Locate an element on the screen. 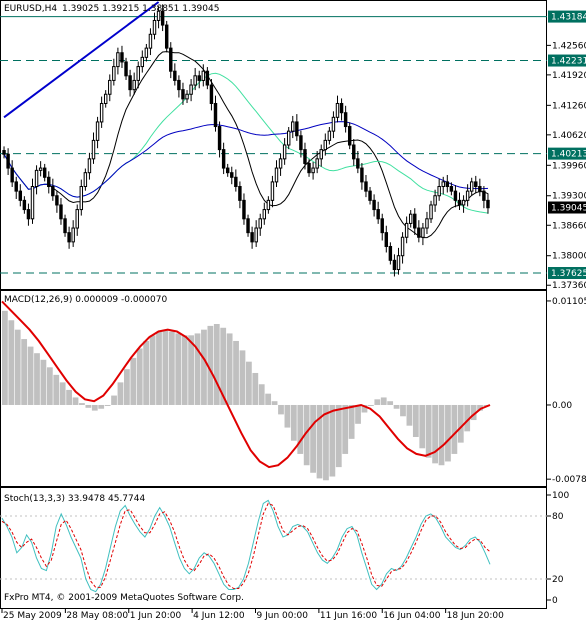 Image resolution: width=586 pixels, height=622 pixels. level-label-box is located at coordinates (567, 16).